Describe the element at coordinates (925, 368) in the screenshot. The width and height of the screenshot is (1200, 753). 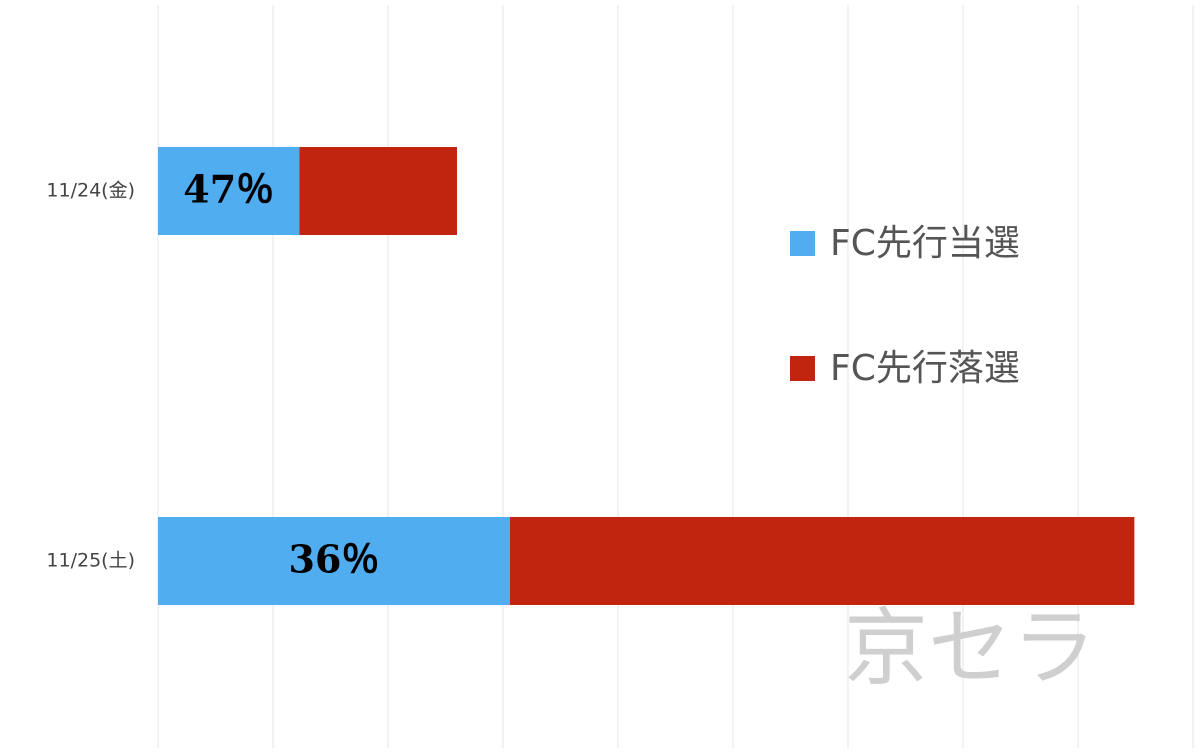
I see `legend-label: FC先行落選` at that location.